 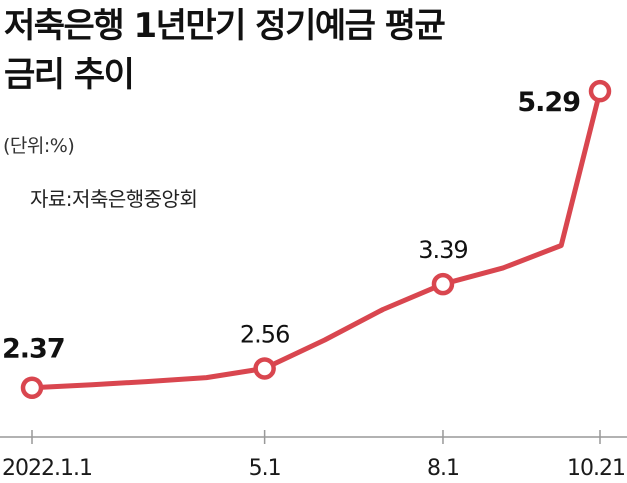 What do you see at coordinates (114, 199) in the screenshot?
I see `source-note: 자료:저축은행중앙회` at bounding box center [114, 199].